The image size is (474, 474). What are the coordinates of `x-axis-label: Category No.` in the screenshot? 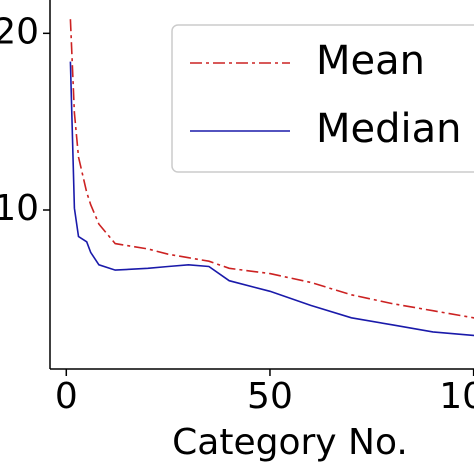 It's located at (290, 442).